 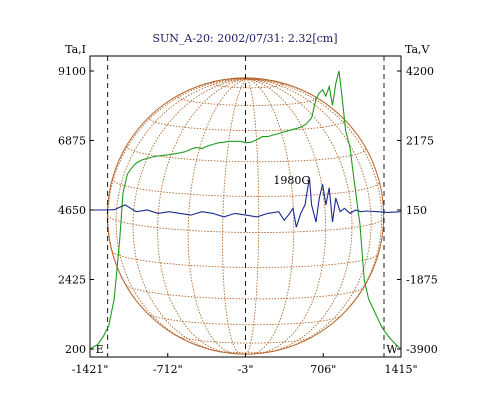 I want to click on x-tick-label: 706", so click(x=323, y=369).